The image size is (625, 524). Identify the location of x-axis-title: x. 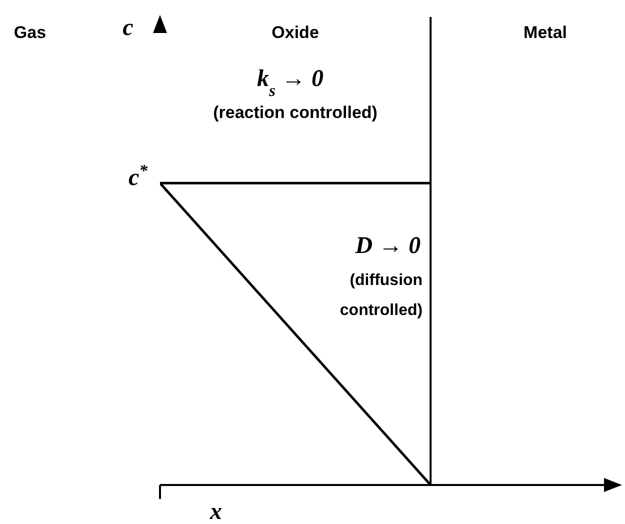
(215, 511).